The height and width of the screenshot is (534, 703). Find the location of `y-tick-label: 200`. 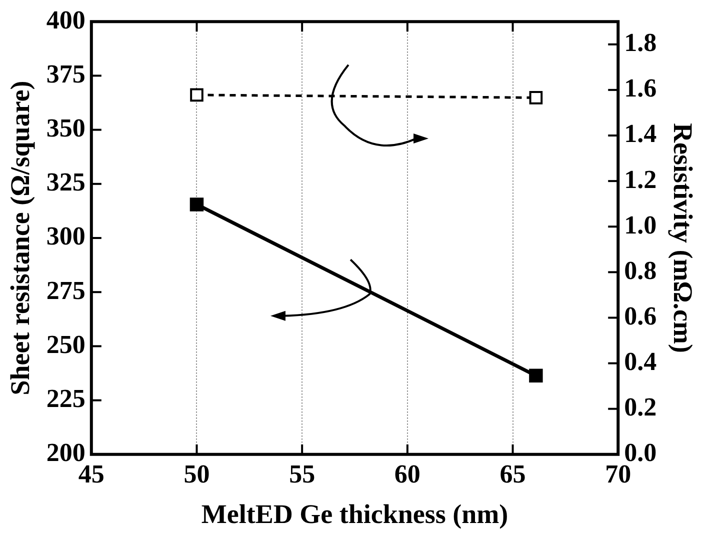

y-tick-label: 200 is located at coordinates (66, 453).